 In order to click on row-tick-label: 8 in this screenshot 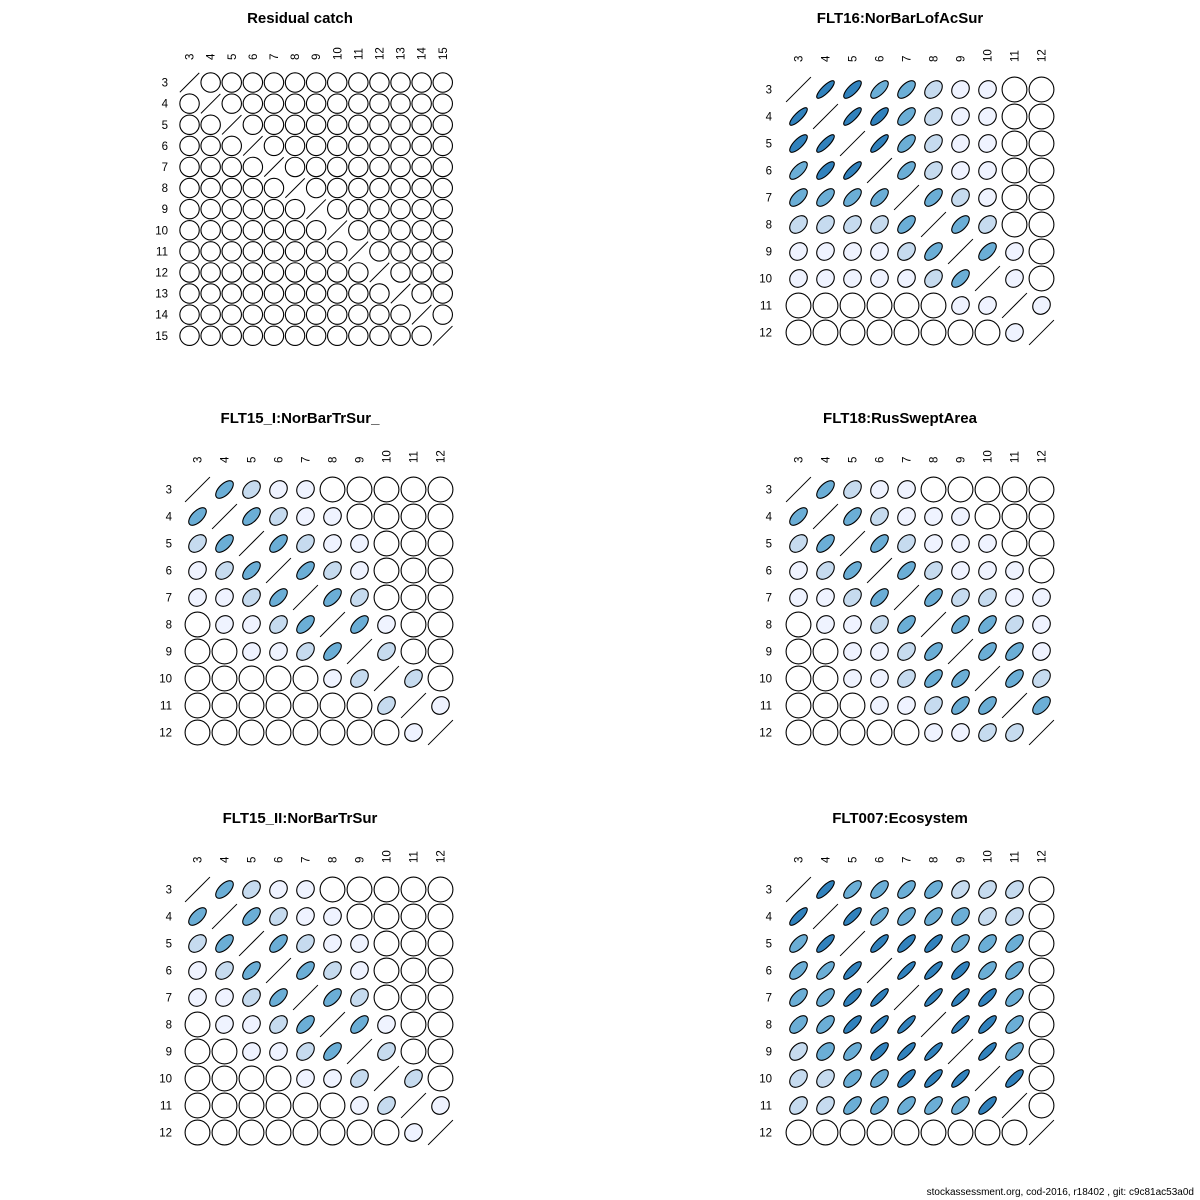, I will do `click(769, 226)`.